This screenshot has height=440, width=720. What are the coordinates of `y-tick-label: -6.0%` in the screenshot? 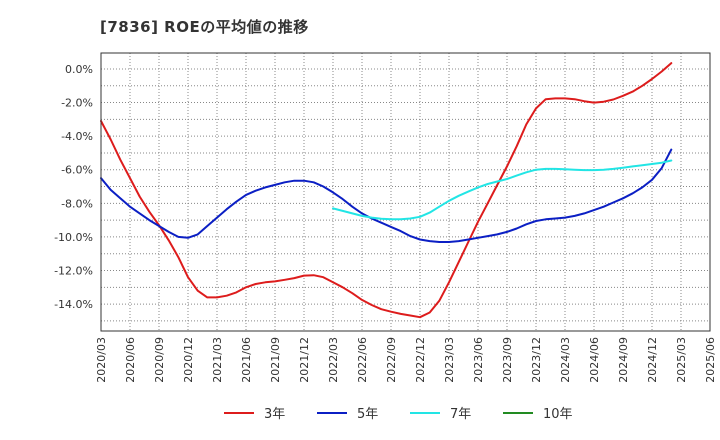 It's located at (77, 170).